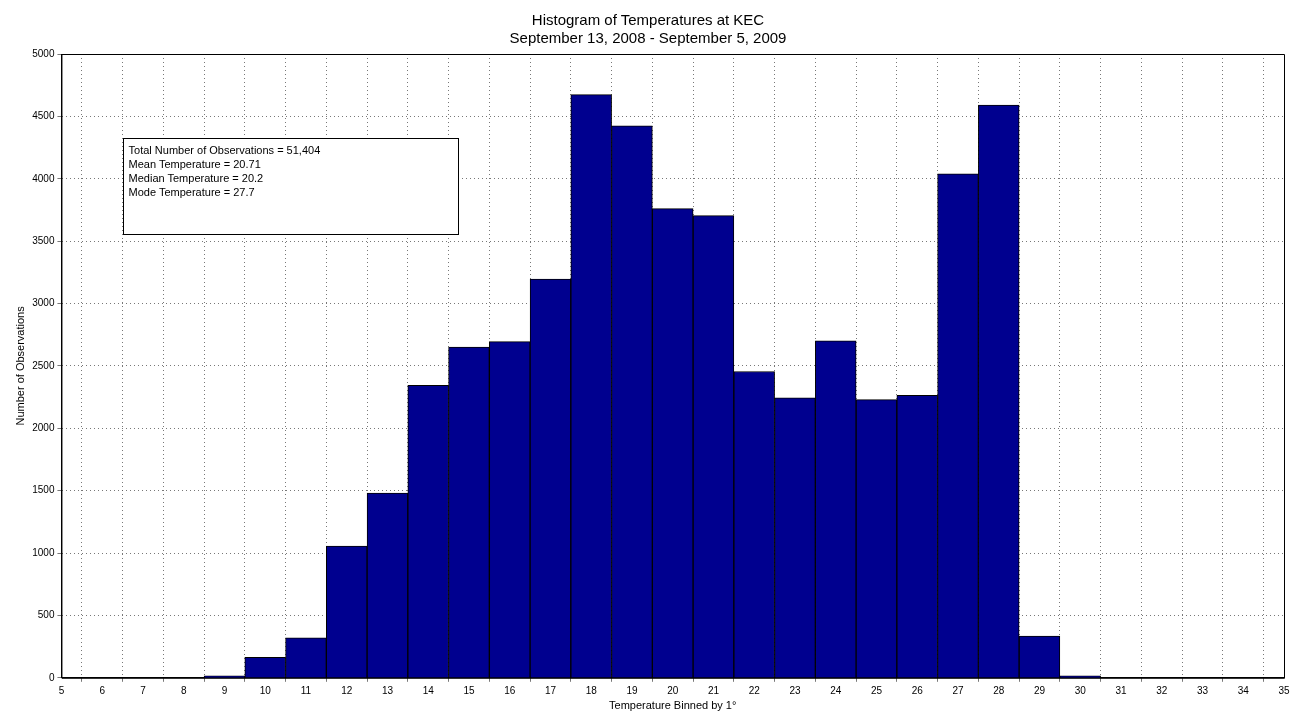 This screenshot has height=721, width=1302. What do you see at coordinates (795, 690) in the screenshot?
I see `x-tick-label: 23` at bounding box center [795, 690].